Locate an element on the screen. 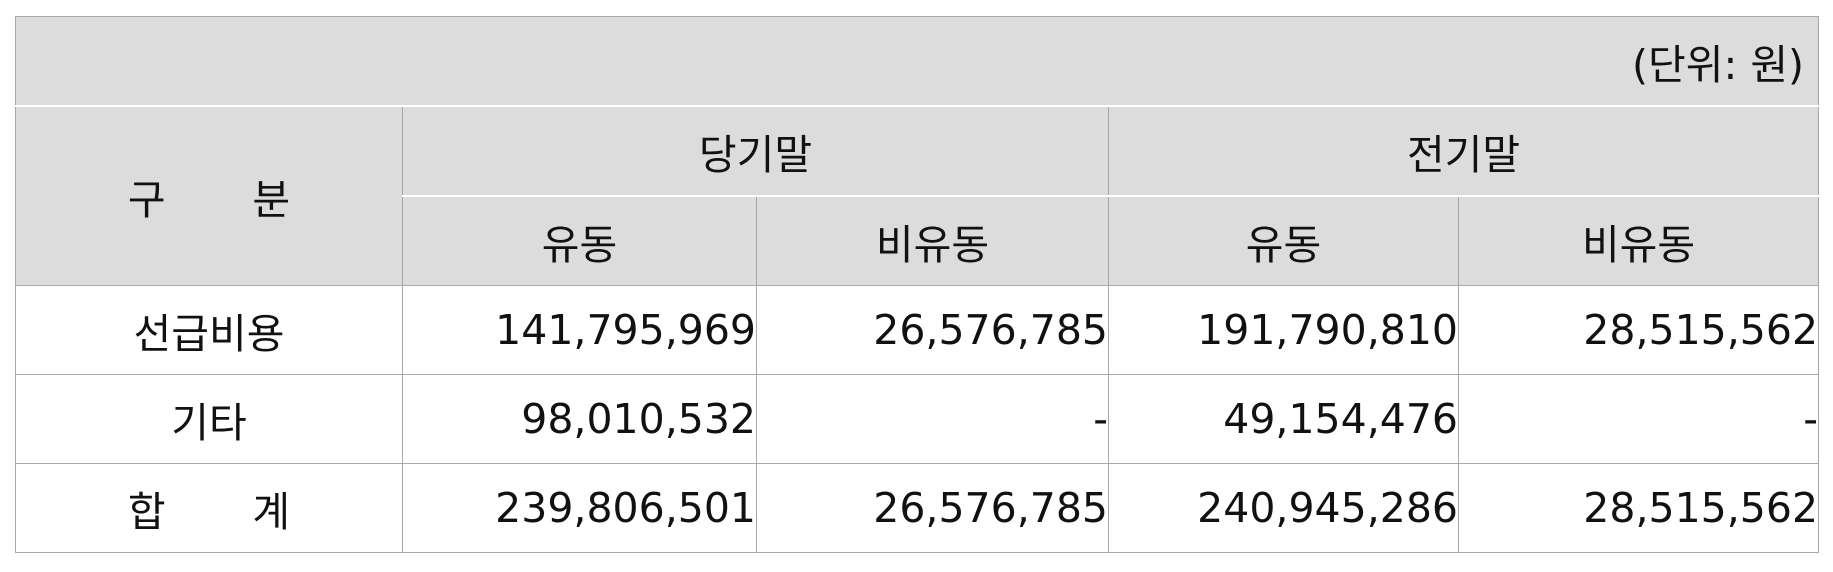  table-cell: 239,806,501 is located at coordinates (579, 508).